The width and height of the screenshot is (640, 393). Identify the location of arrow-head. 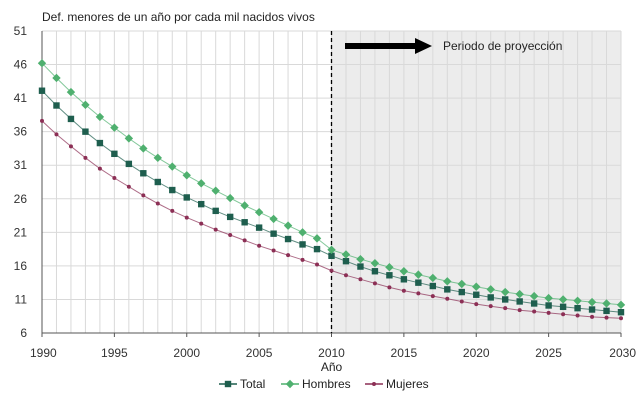
(423, 46).